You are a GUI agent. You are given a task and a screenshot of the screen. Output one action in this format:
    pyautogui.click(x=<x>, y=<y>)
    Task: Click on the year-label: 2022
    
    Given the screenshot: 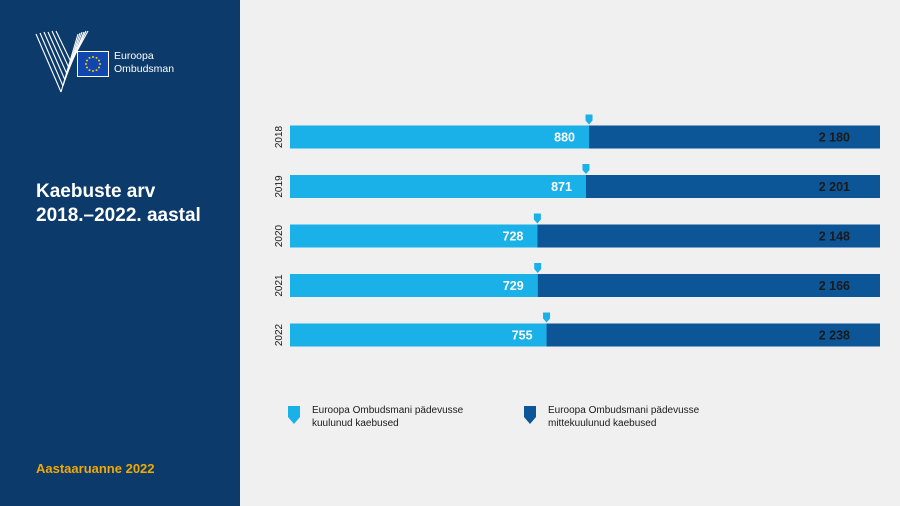 What is the action you would take?
    pyautogui.click(x=279, y=334)
    